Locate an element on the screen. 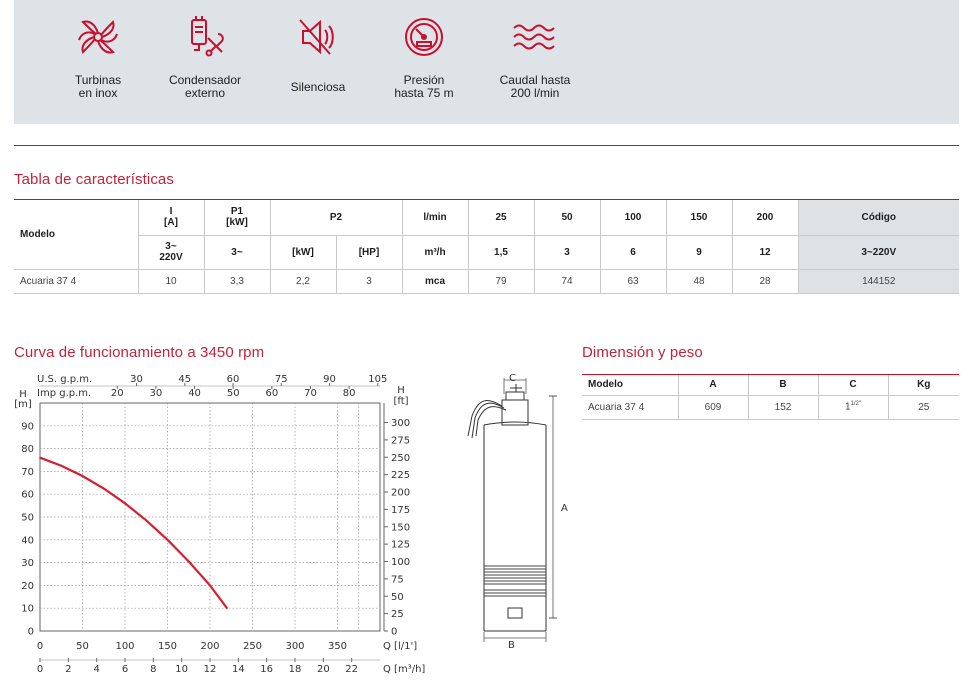 Image resolution: width=973 pixels, height=686 pixels. curve-title: Curva de funcionamiento a 3450 rpm is located at coordinates (139, 352).